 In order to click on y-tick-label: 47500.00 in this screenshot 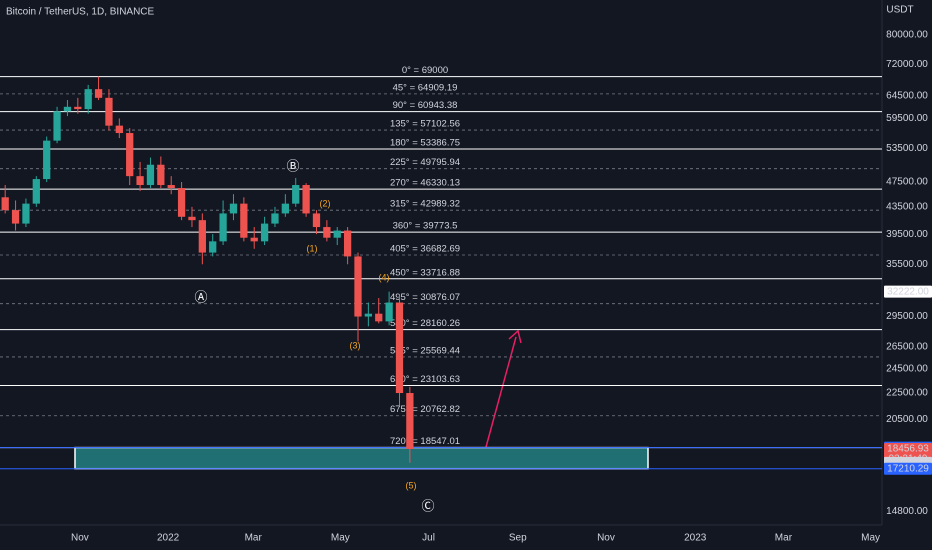, I will do `click(907, 182)`.